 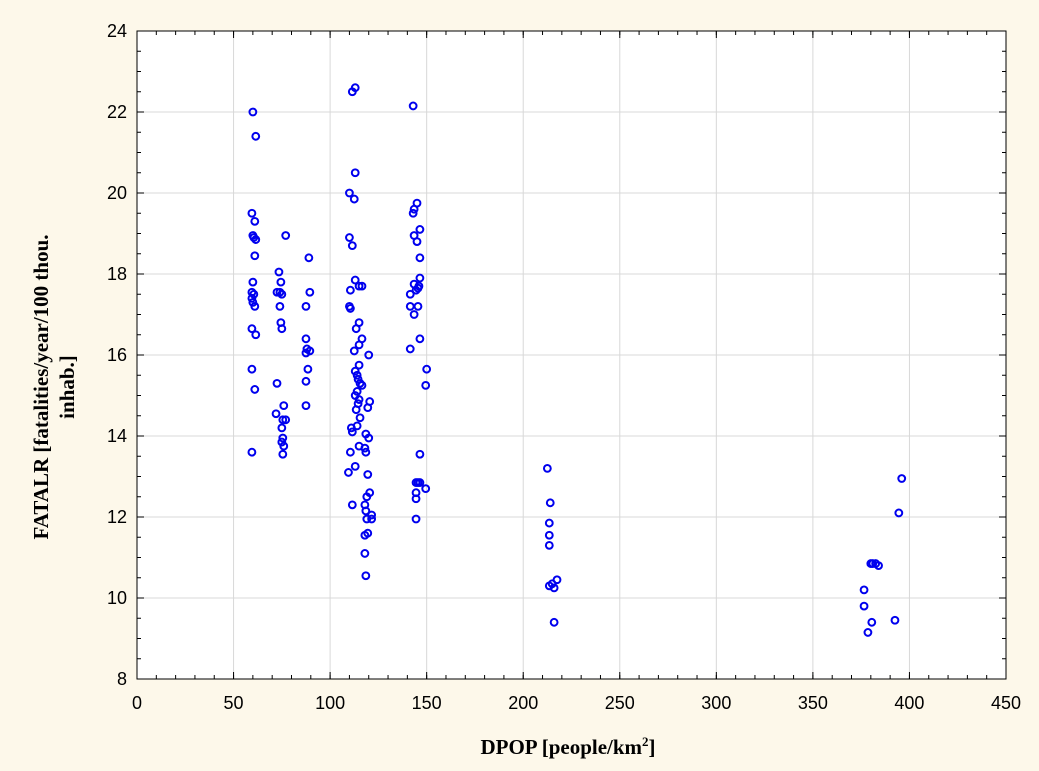 What do you see at coordinates (620, 703) in the screenshot?
I see `x-tick-label: 250` at bounding box center [620, 703].